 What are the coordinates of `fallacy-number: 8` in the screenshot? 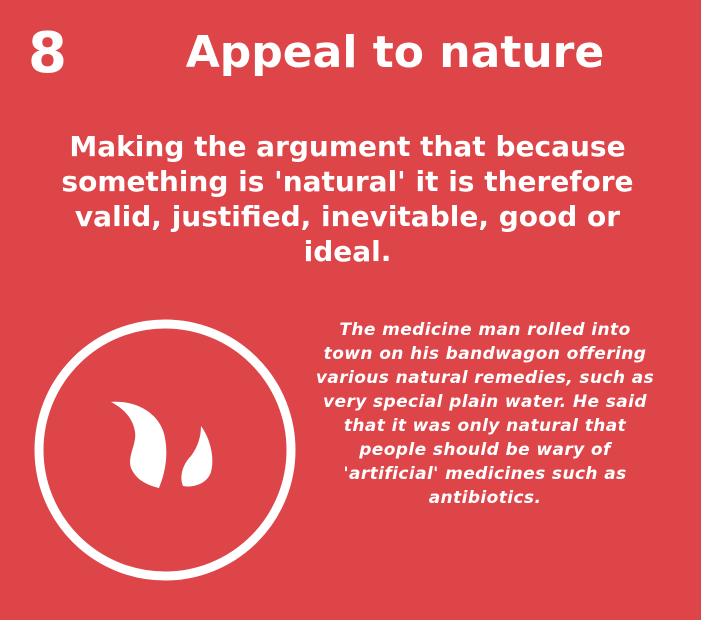 It's located at (47, 53).